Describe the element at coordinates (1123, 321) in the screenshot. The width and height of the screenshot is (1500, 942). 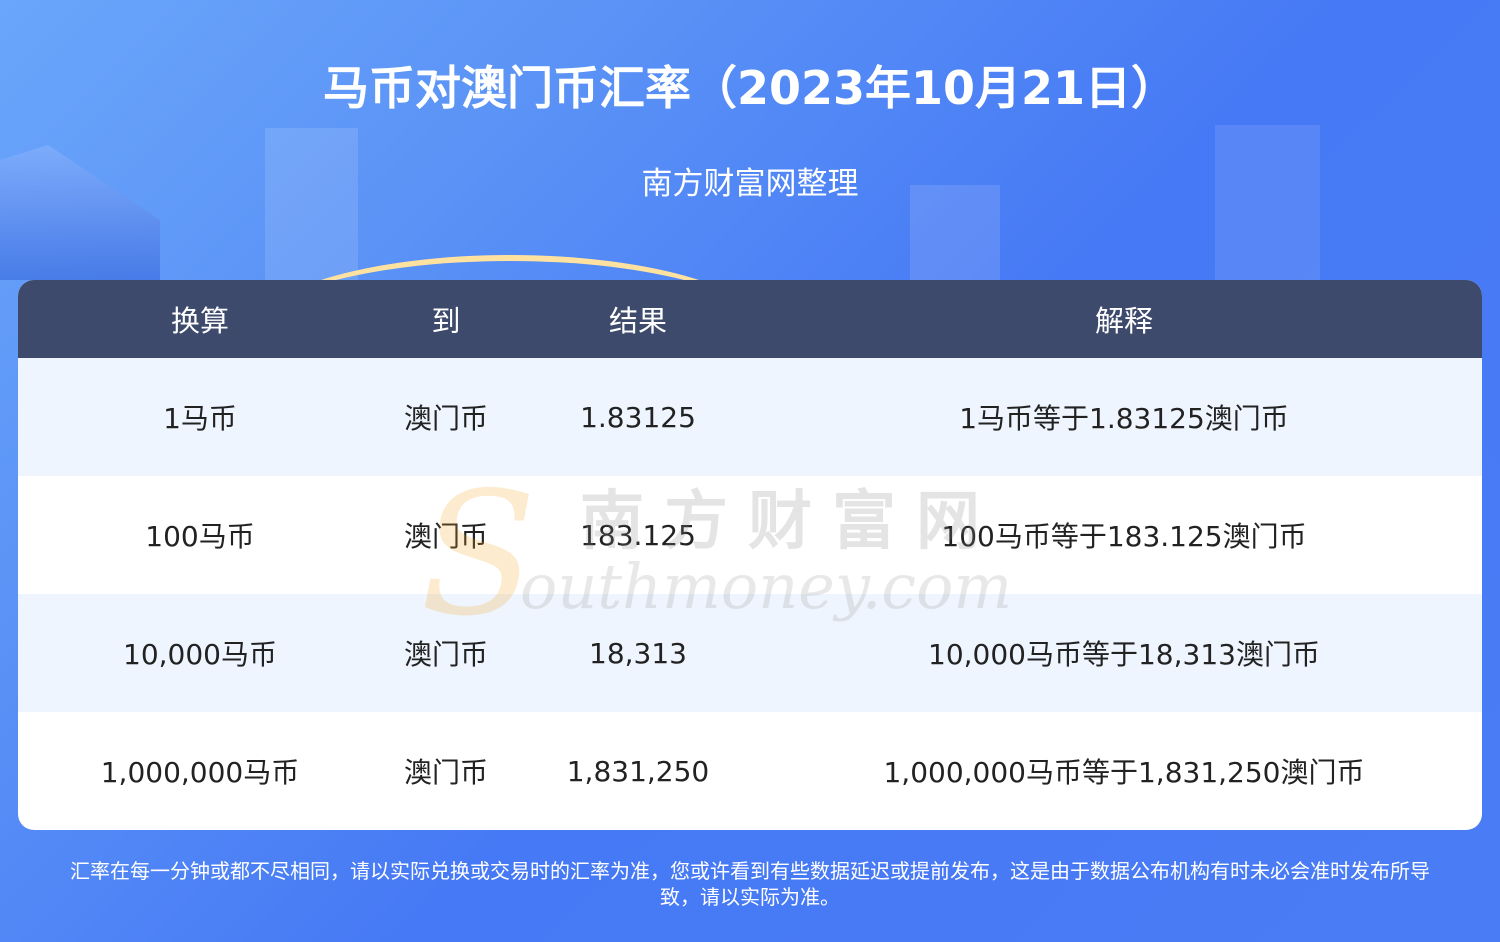
I see `column-header: 解释` at that location.